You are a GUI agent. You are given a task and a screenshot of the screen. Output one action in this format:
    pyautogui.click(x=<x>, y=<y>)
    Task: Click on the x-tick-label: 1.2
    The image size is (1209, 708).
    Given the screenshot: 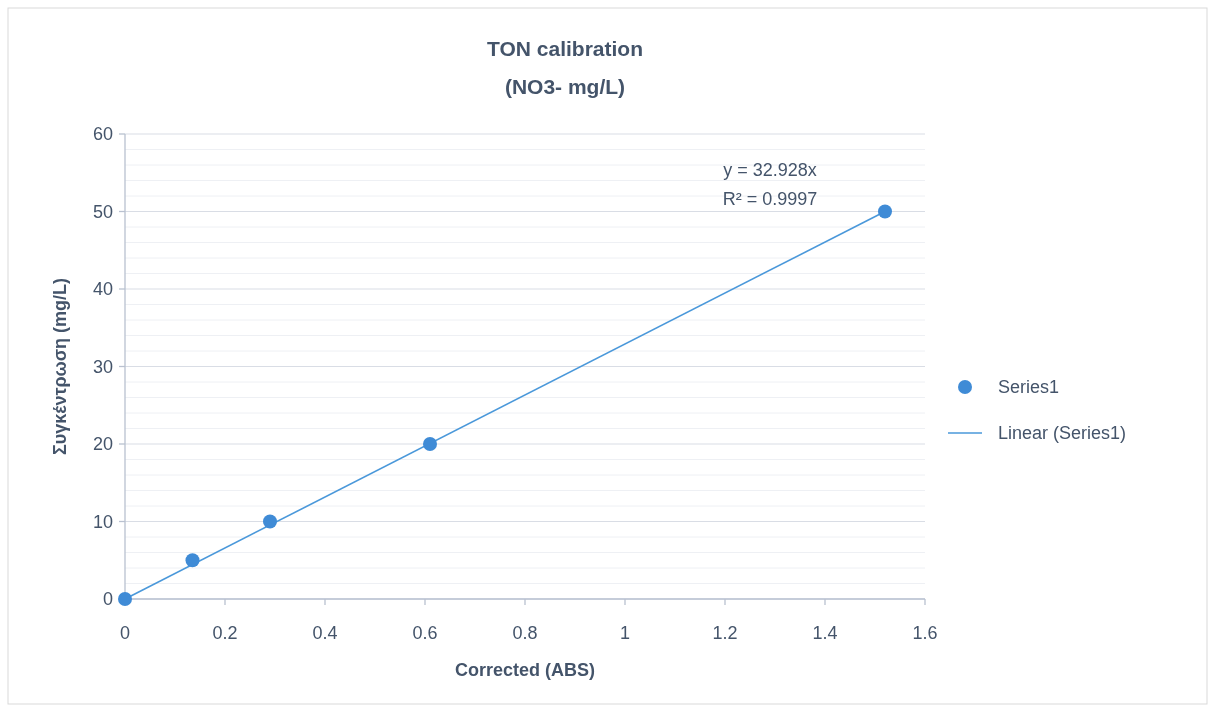 What is the action you would take?
    pyautogui.click(x=725, y=633)
    